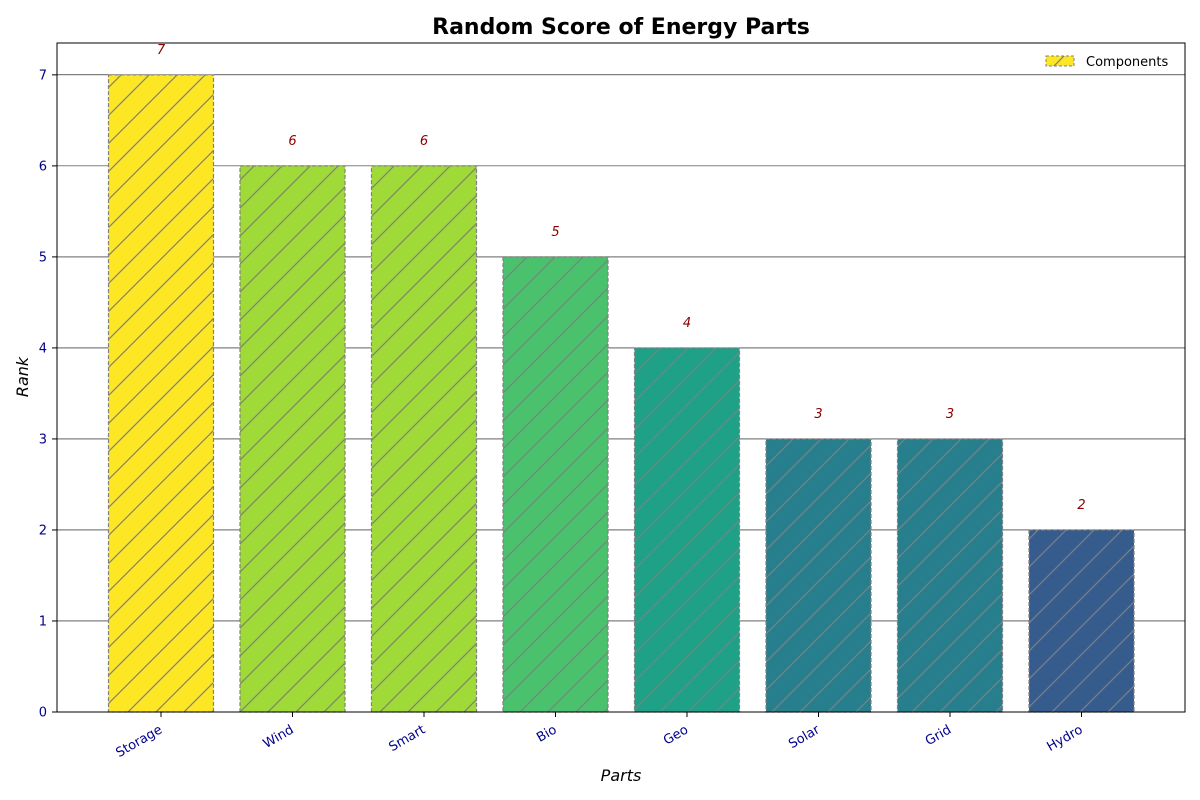 The image size is (1200, 800). Describe the element at coordinates (546, 733) in the screenshot. I see `x-tick-label: Bio` at that location.